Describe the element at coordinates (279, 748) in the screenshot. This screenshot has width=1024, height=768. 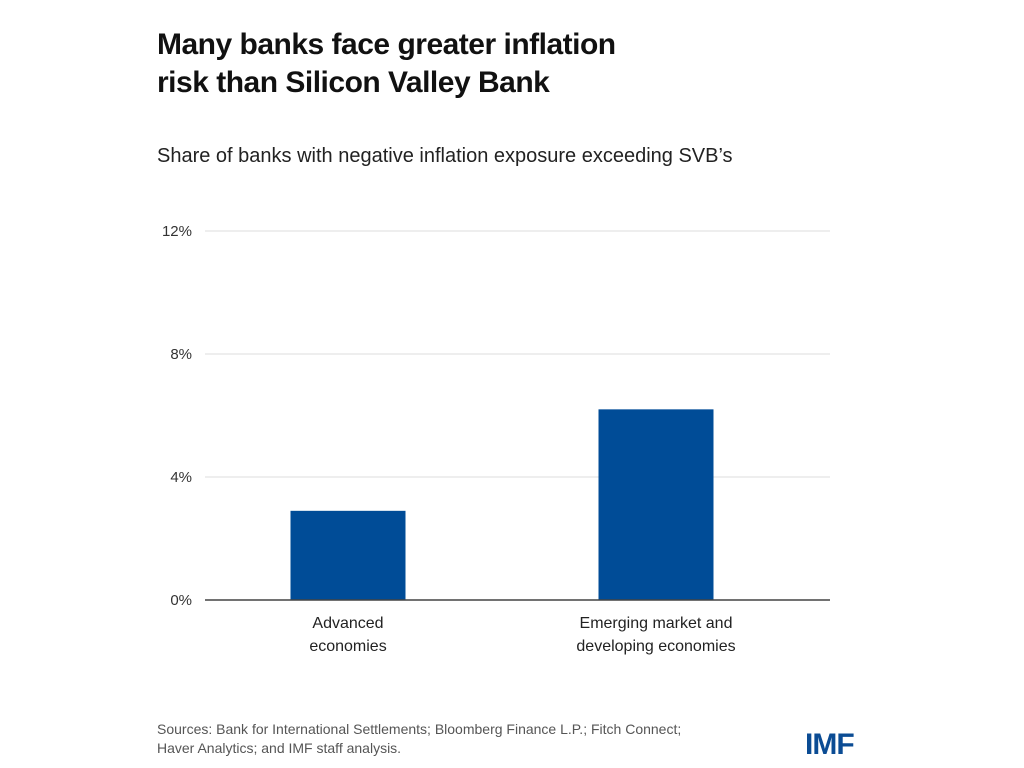
I see `source-line-2: Haver Analytics; and IMF staff analysis.` at that location.